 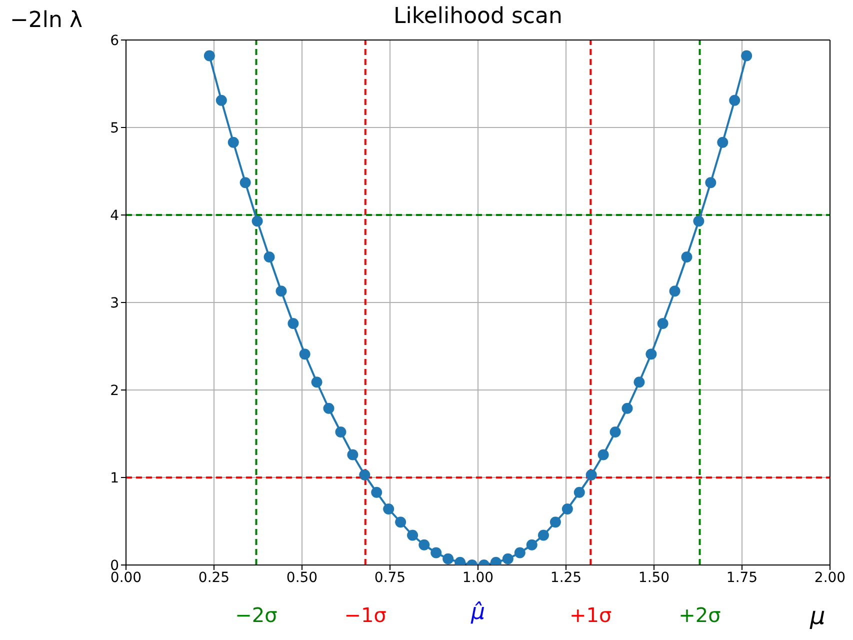 What do you see at coordinates (46, 20) in the screenshot?
I see `y-axis-title: −2ln λ` at bounding box center [46, 20].